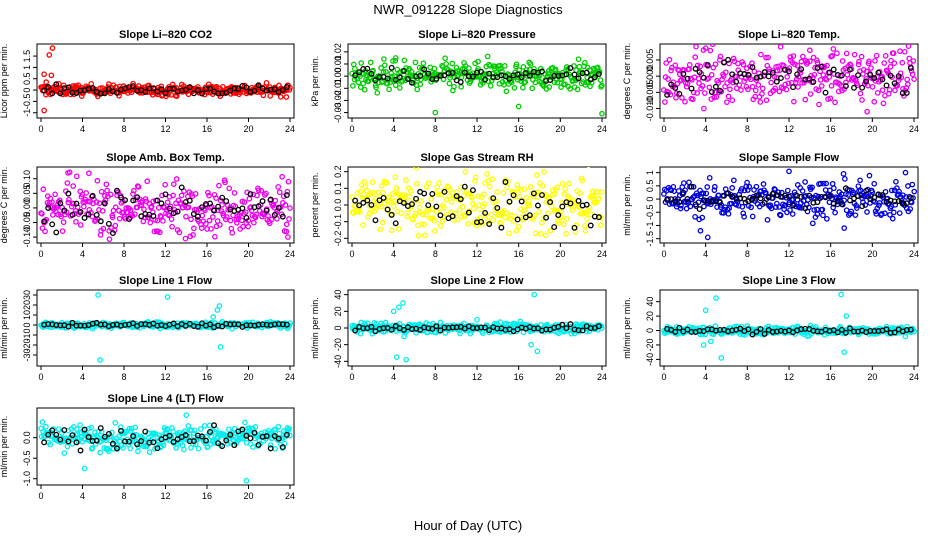 This screenshot has width=936, height=540. Describe the element at coordinates (248, 377) in the screenshot. I see `x-tick-label: 20` at that location.